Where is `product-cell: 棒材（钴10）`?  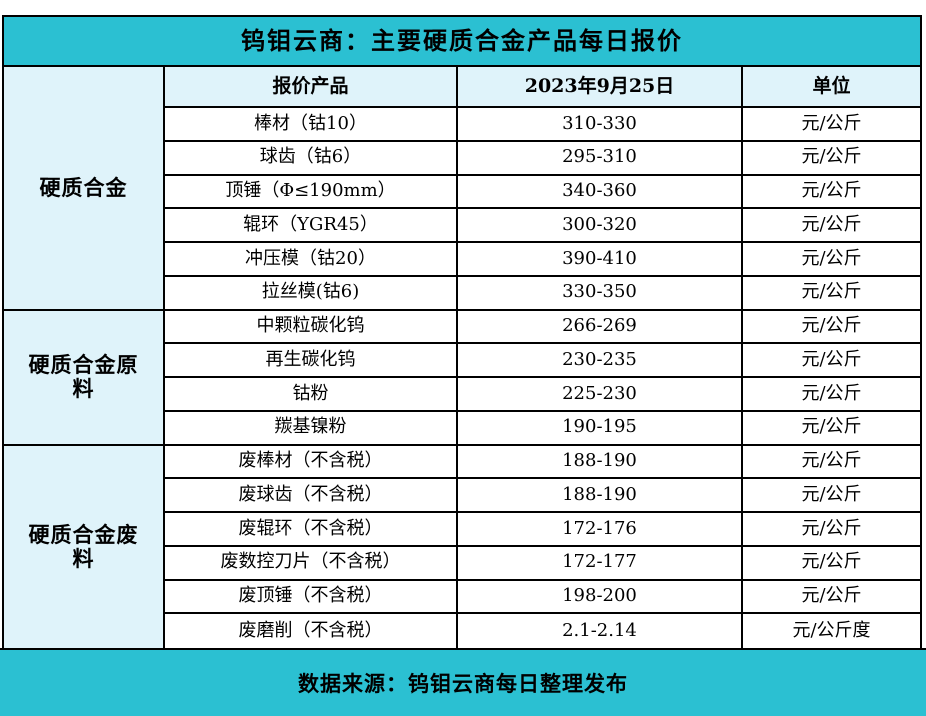
product-cell: 棒材（钴10） is located at coordinates (311, 125).